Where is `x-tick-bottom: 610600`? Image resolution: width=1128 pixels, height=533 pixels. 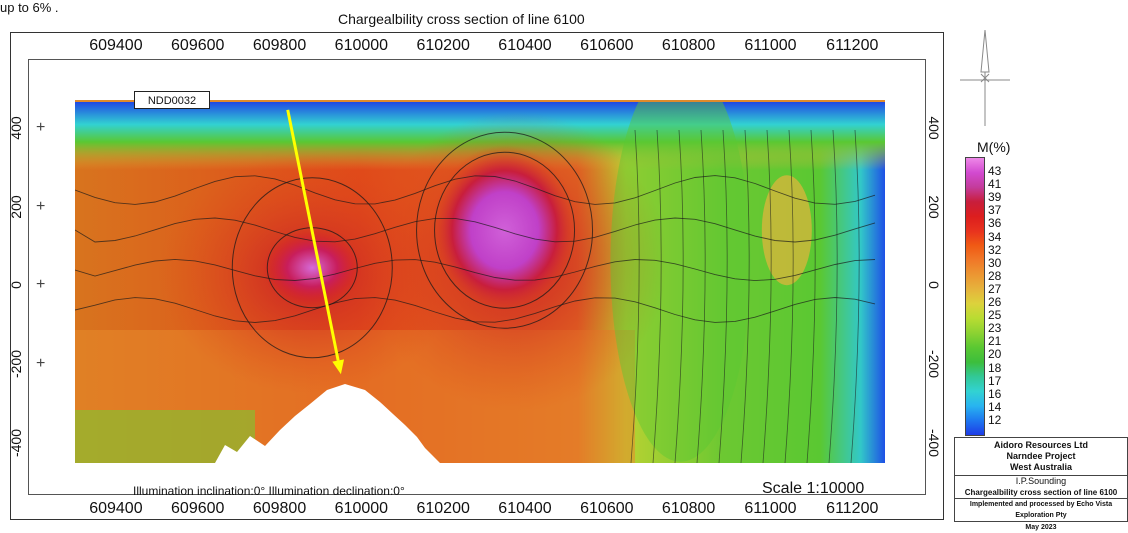
x-tick-bottom: 610600 is located at coordinates (607, 508).